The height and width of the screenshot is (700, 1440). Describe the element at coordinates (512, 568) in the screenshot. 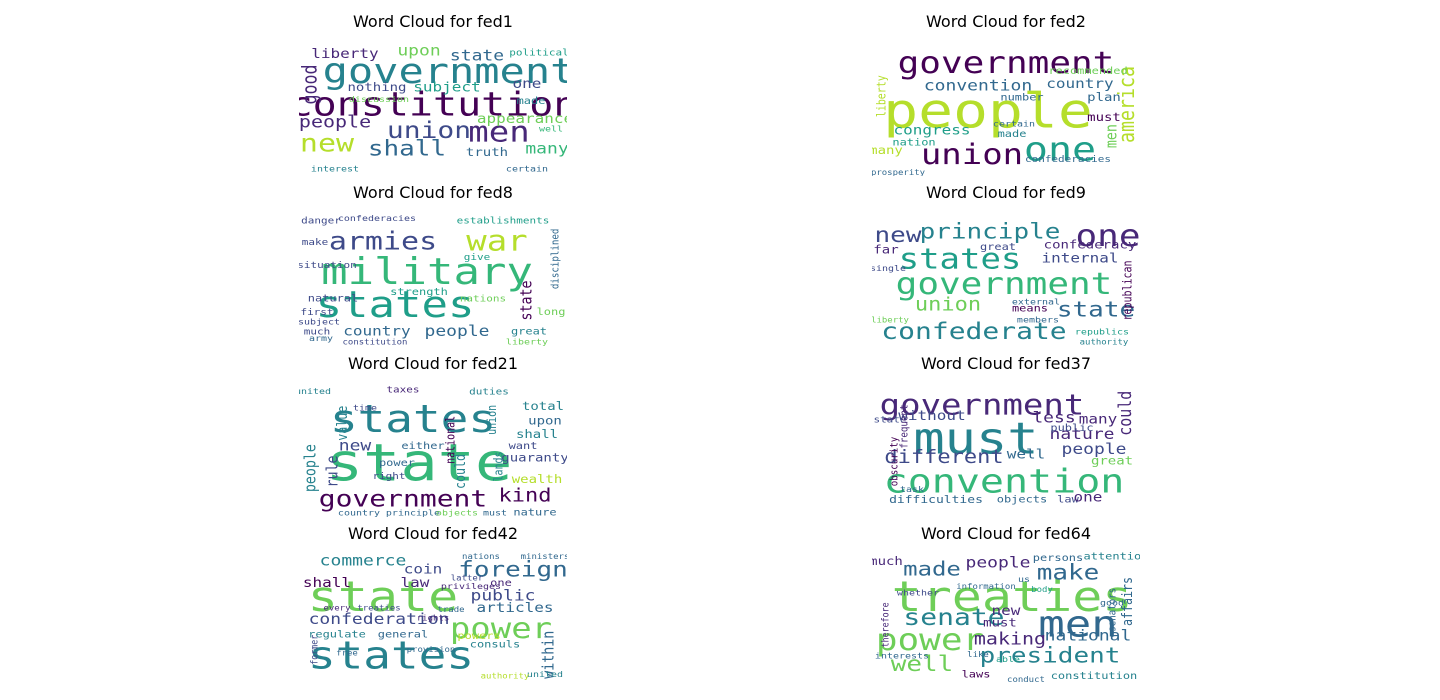

I see `cloud-word: foreign` at that location.